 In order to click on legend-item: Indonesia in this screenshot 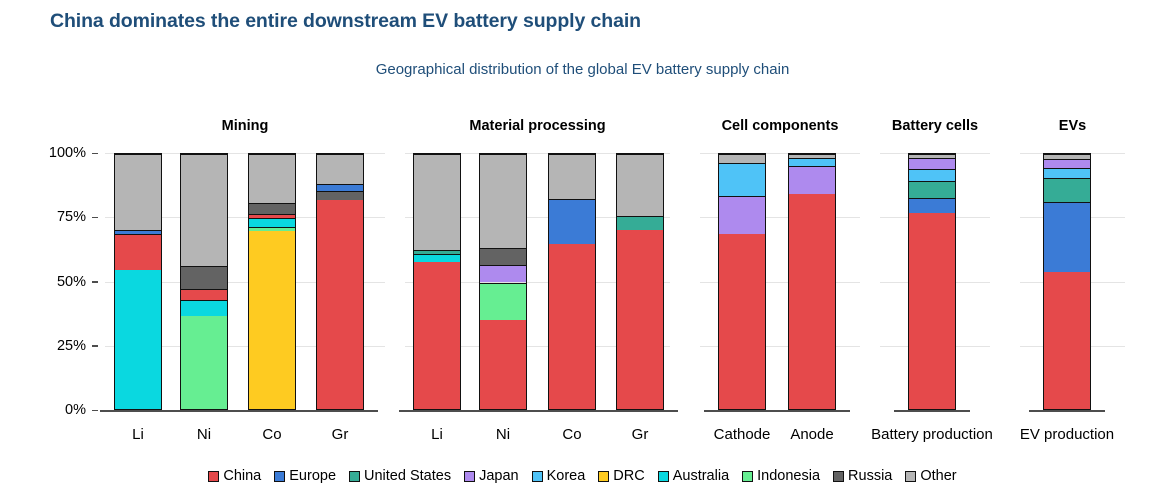, I will do `click(781, 476)`.